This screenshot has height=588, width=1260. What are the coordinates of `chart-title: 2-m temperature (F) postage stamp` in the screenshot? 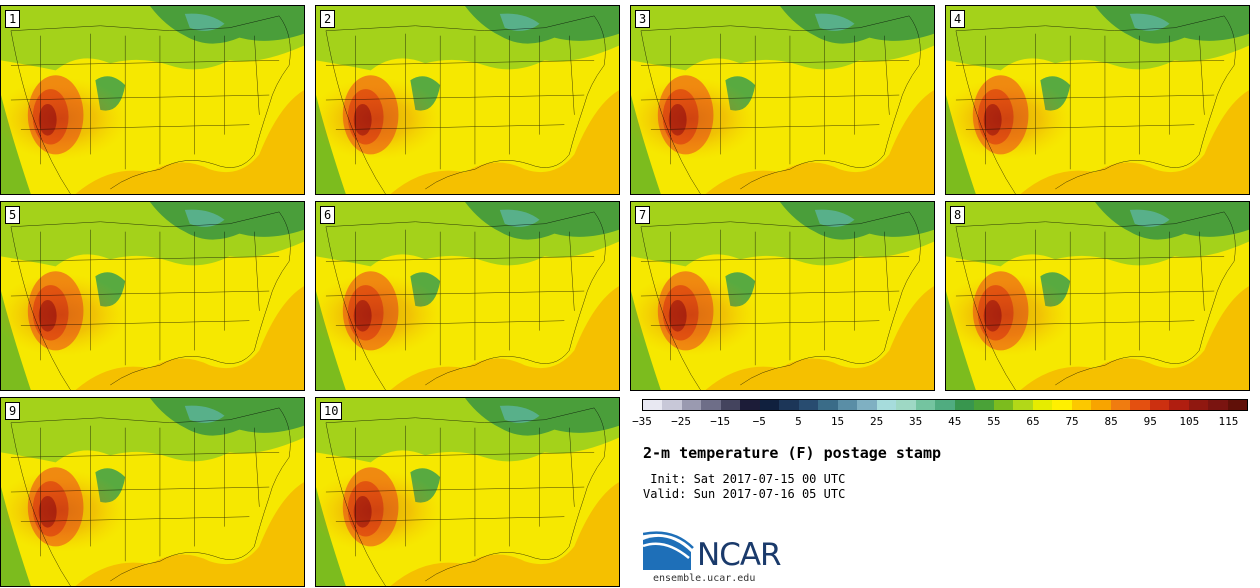 It's located at (792, 453).